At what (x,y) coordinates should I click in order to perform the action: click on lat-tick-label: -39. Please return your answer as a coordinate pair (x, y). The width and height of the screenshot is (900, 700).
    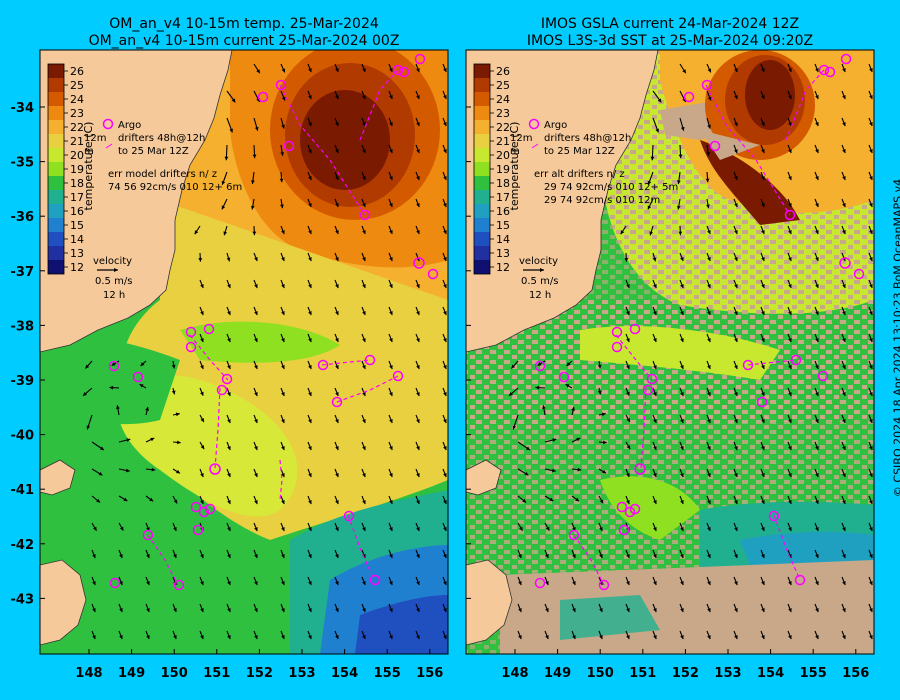
    Looking at the image, I should click on (23, 381).